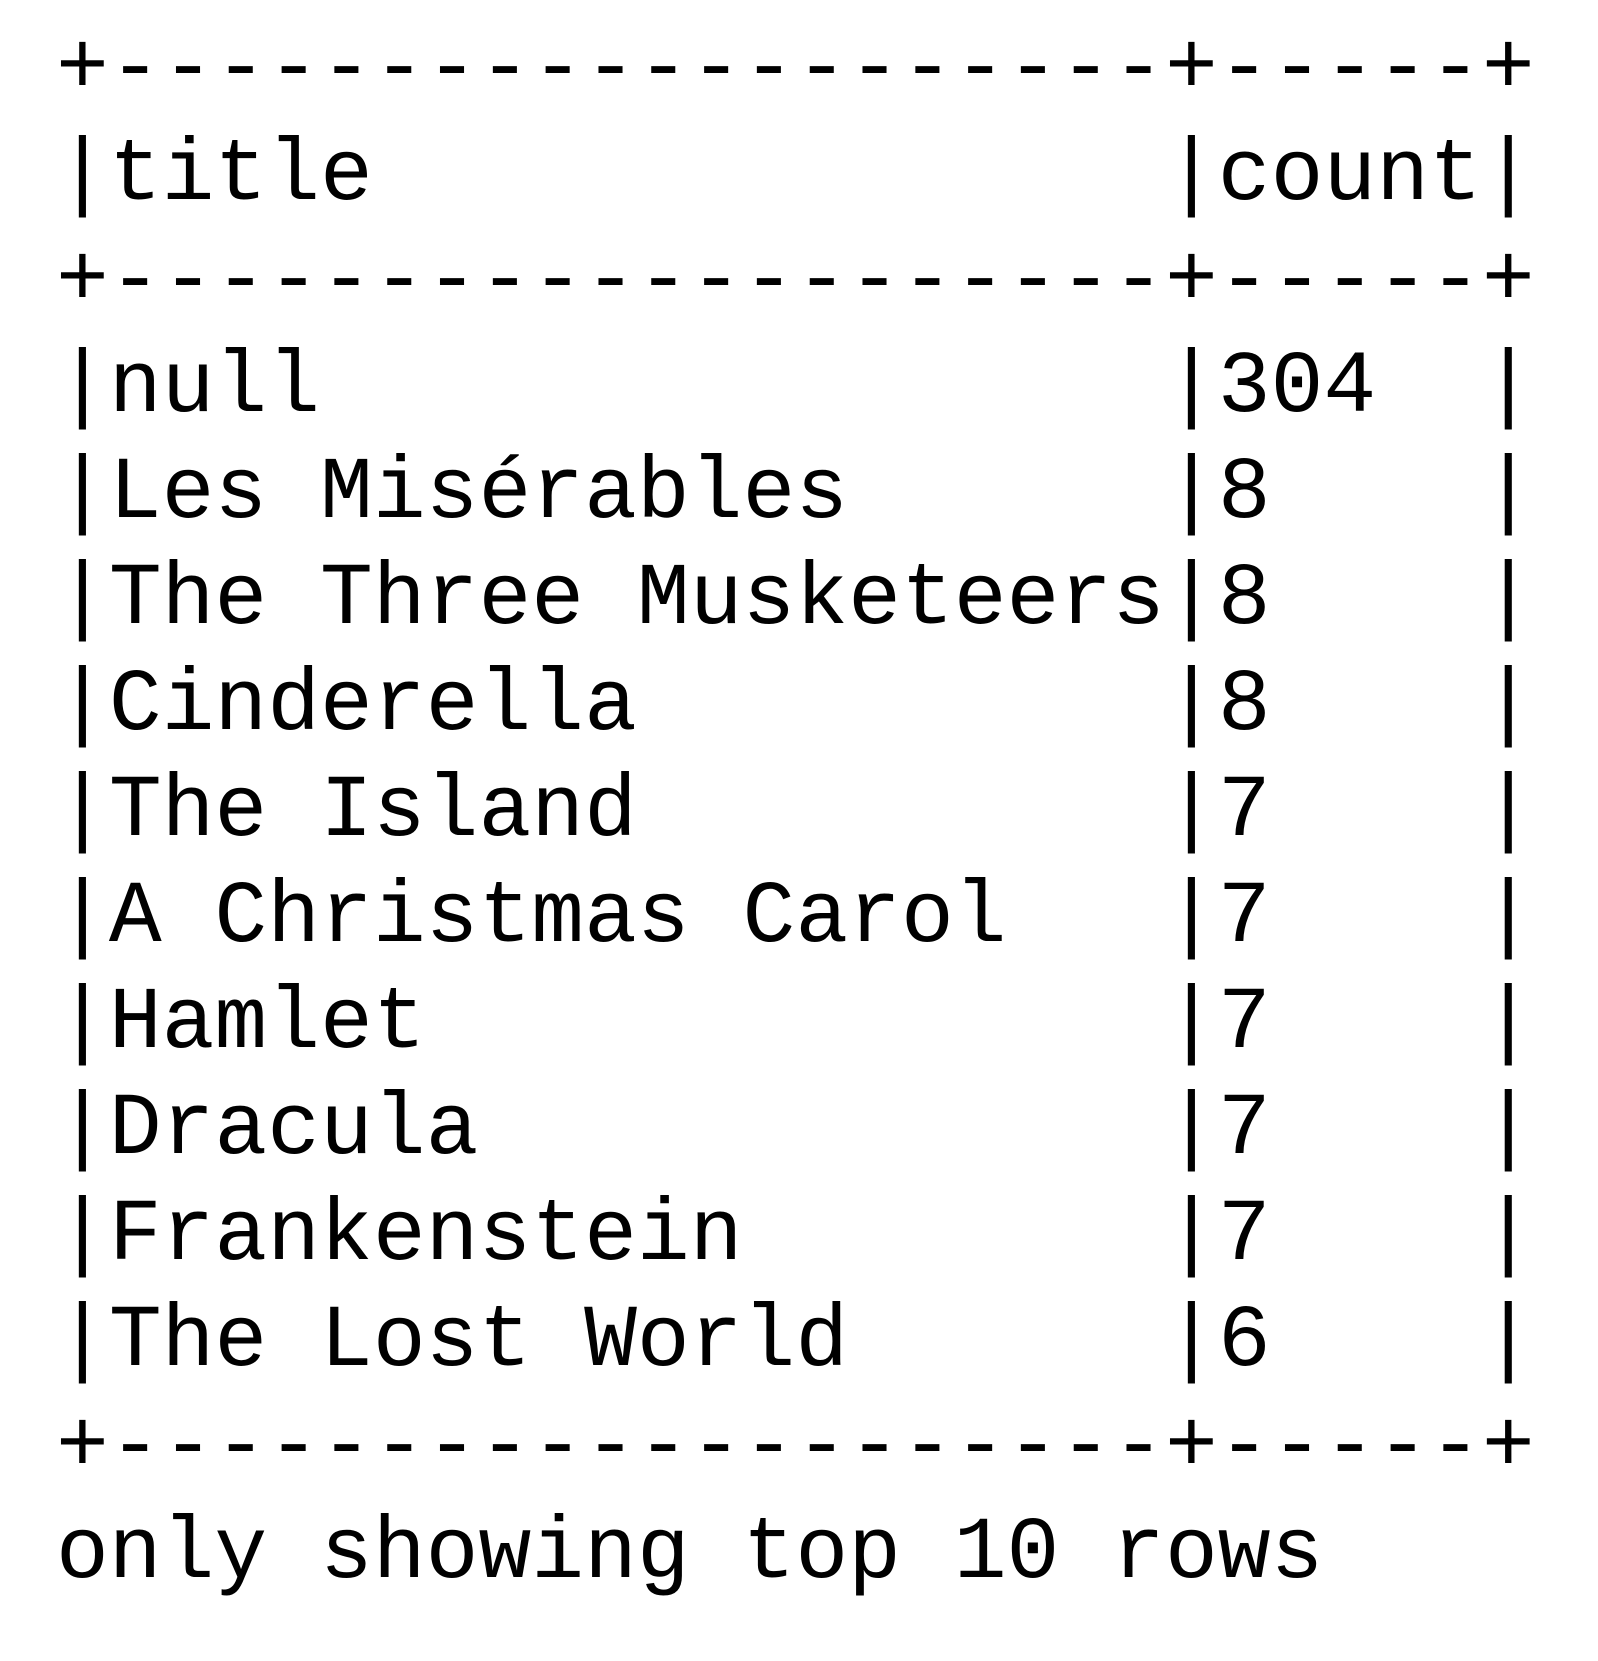 The image size is (1598, 1661). What do you see at coordinates (214, 388) in the screenshot?
I see `title-cell: null` at bounding box center [214, 388].